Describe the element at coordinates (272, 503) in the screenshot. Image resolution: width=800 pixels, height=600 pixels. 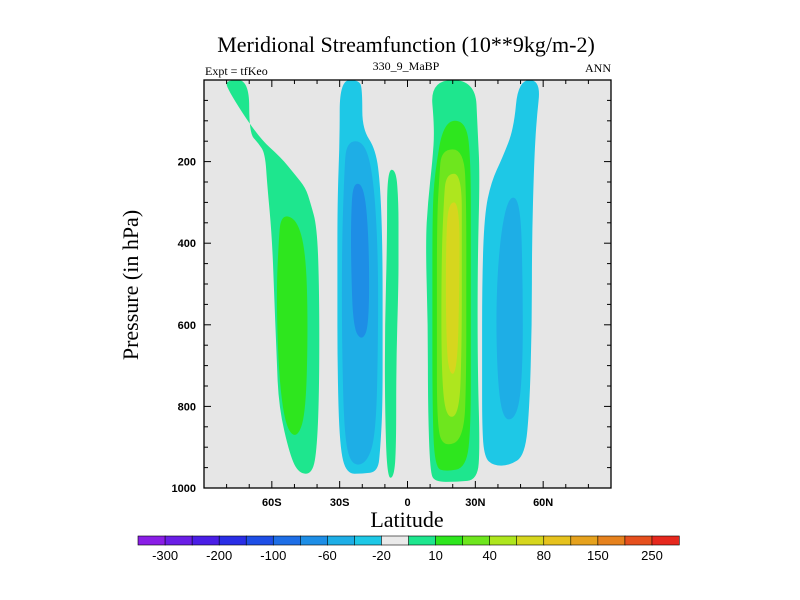
I see `x-tick-label: 60S` at that location.